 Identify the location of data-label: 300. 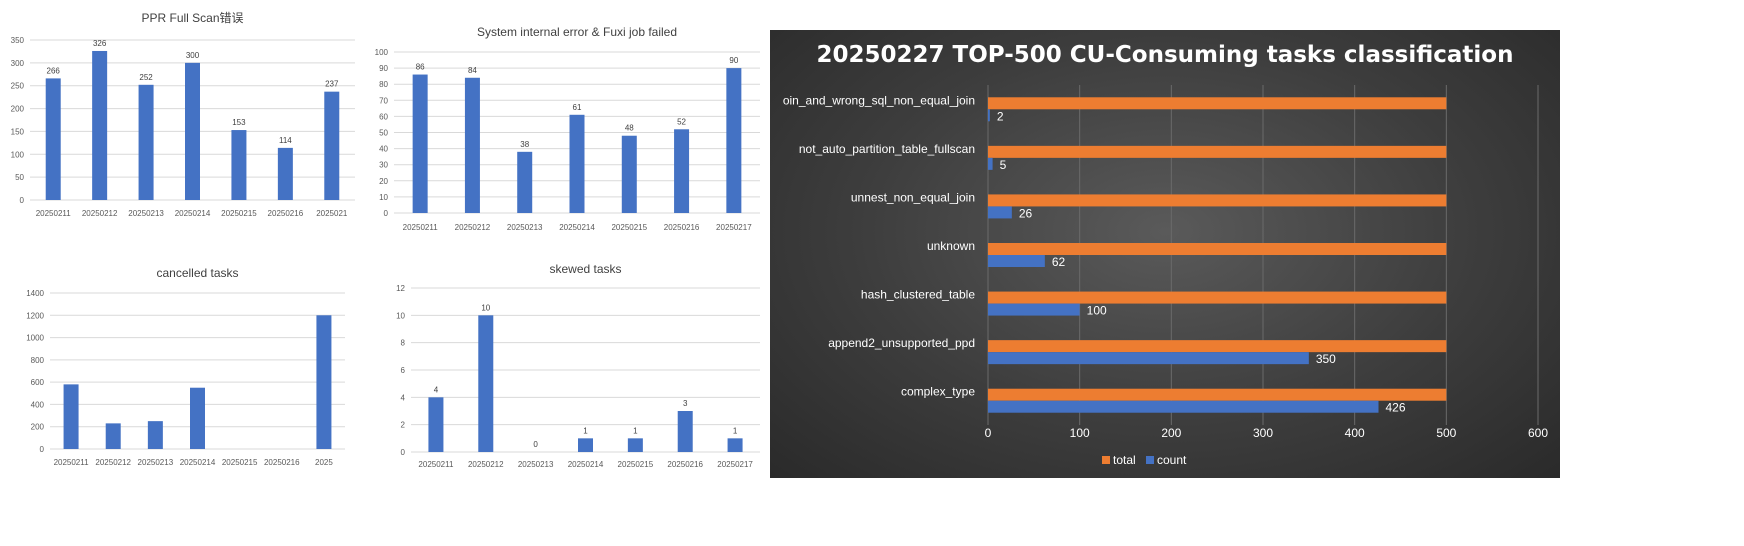
(193, 55).